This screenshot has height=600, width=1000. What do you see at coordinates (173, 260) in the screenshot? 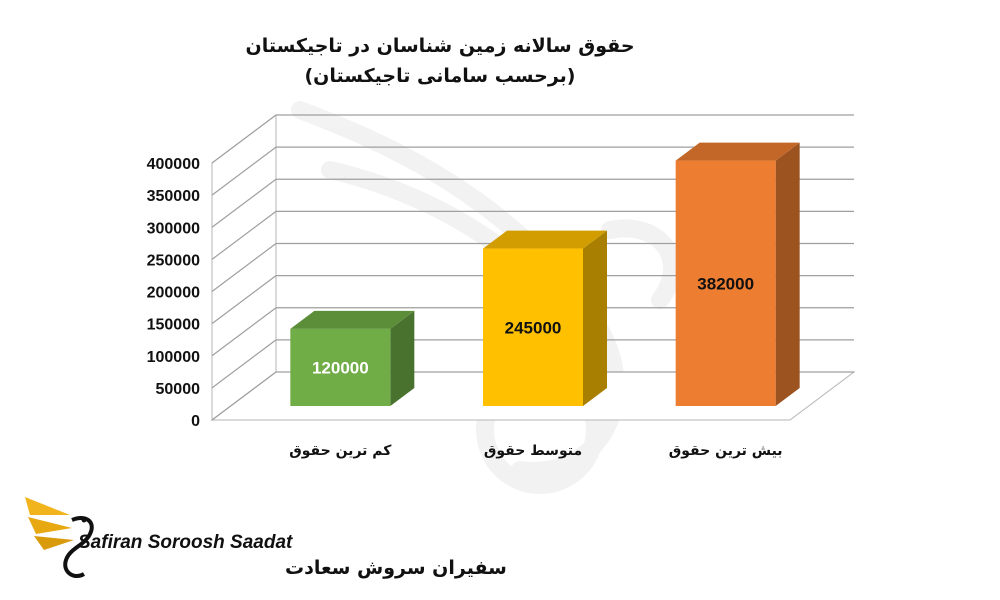
I see `y-tick-label: 250000` at bounding box center [173, 260].